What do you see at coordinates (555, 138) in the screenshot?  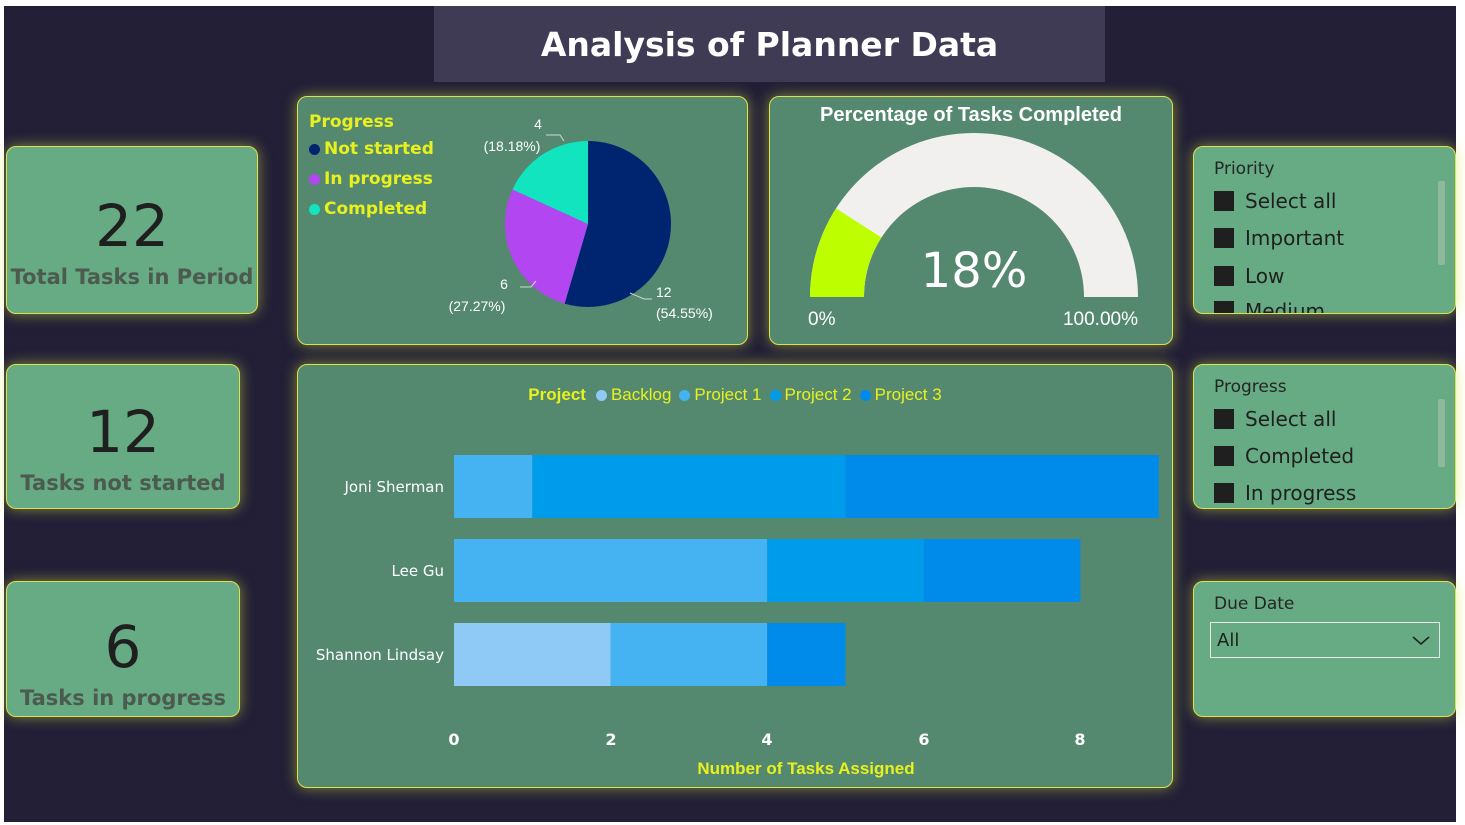 I see `pie-leader-completed` at bounding box center [555, 138].